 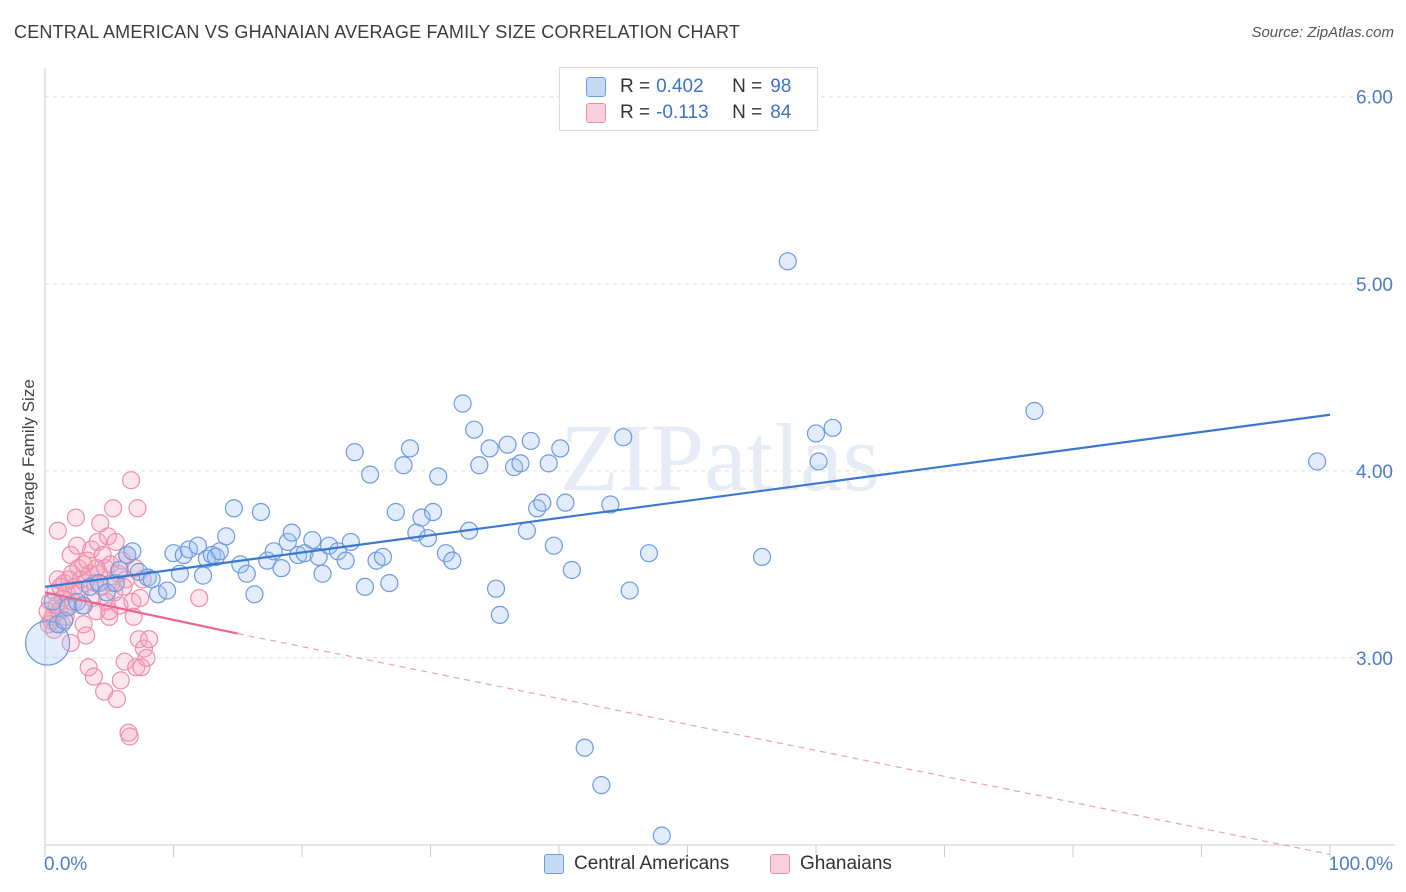 I want to click on x-tick-label: 0.0%, so click(x=65, y=864).